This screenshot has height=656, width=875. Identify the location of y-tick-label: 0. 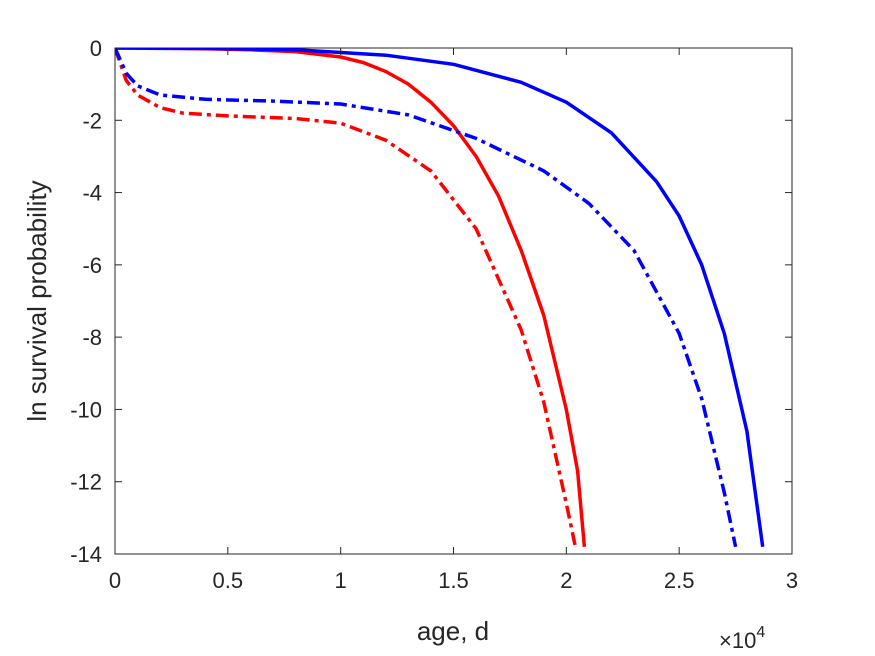
(96, 48).